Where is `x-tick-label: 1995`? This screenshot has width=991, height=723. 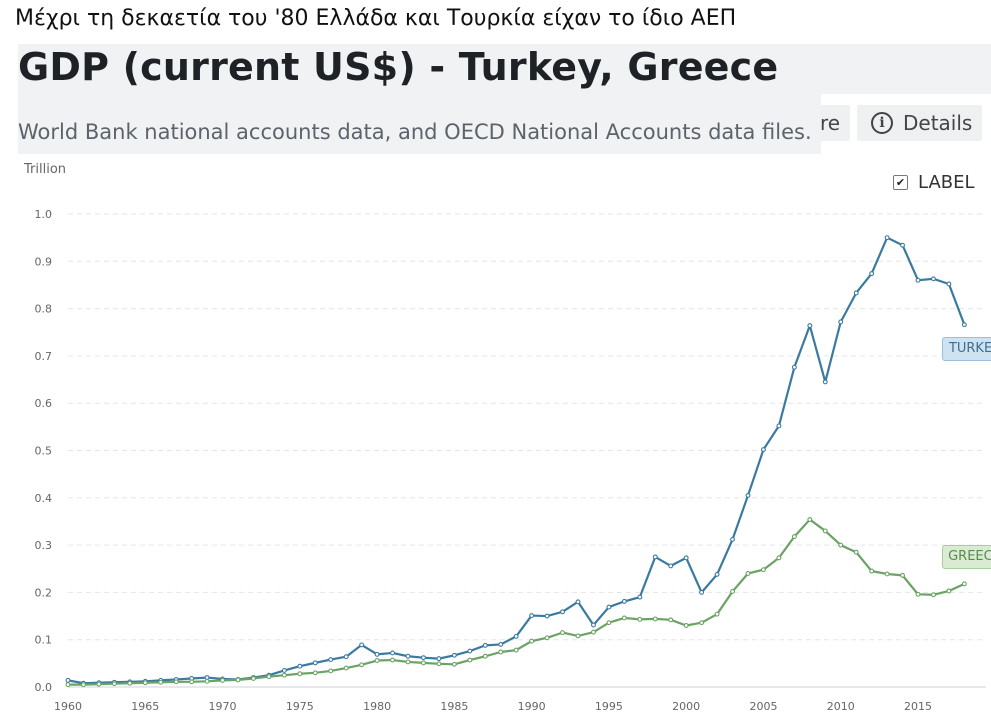 x-tick-label: 1995 is located at coordinates (609, 706).